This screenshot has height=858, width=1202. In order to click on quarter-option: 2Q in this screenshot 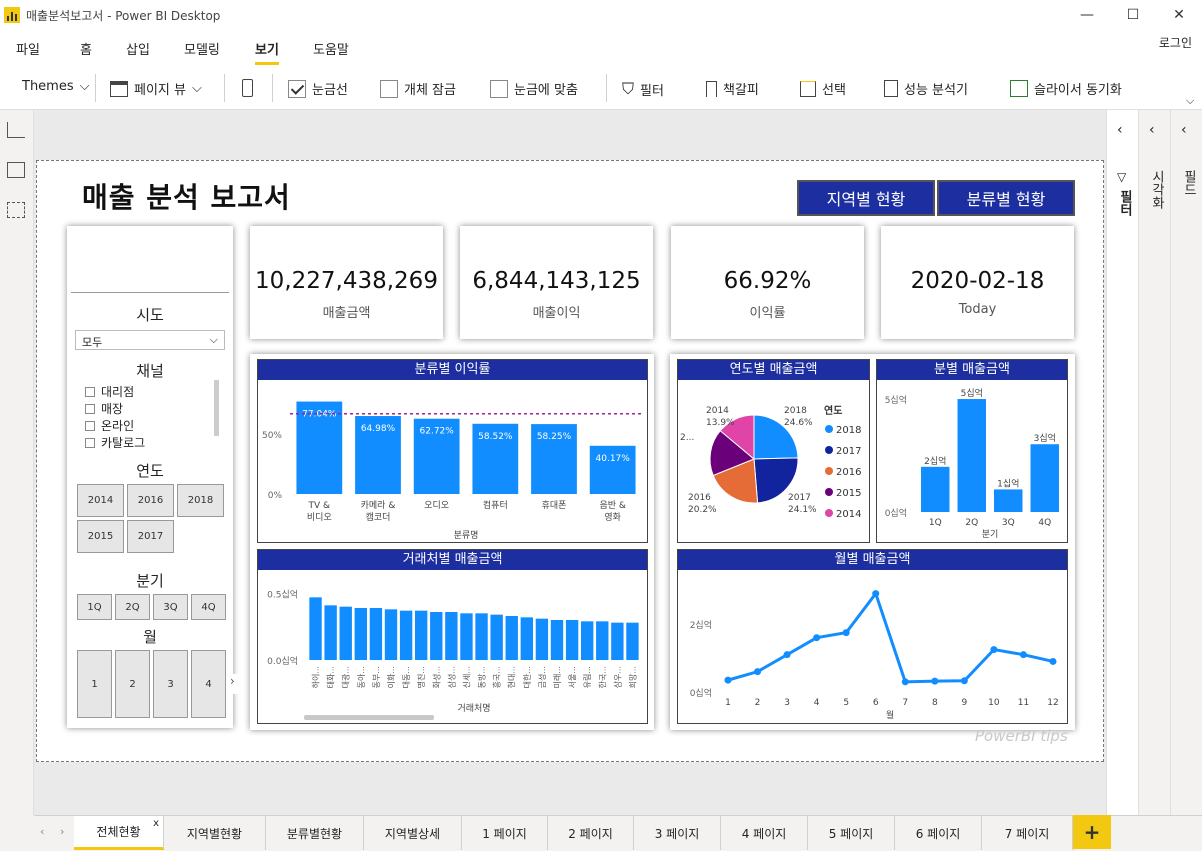, I will do `click(132, 607)`.